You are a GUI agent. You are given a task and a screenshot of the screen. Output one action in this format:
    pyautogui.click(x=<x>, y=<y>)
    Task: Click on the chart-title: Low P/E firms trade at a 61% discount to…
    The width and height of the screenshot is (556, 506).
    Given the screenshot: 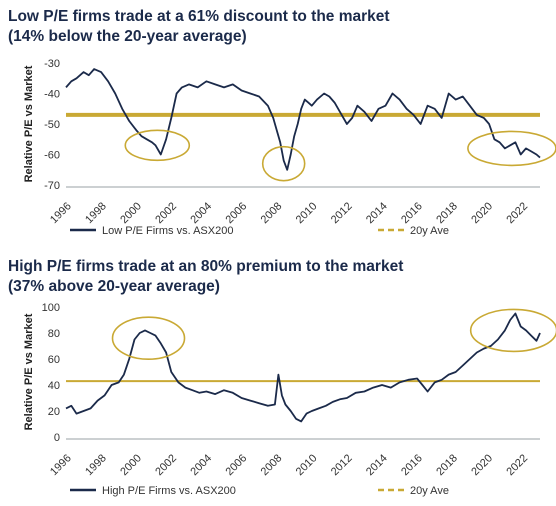 What is the action you would take?
    pyautogui.click(x=199, y=16)
    